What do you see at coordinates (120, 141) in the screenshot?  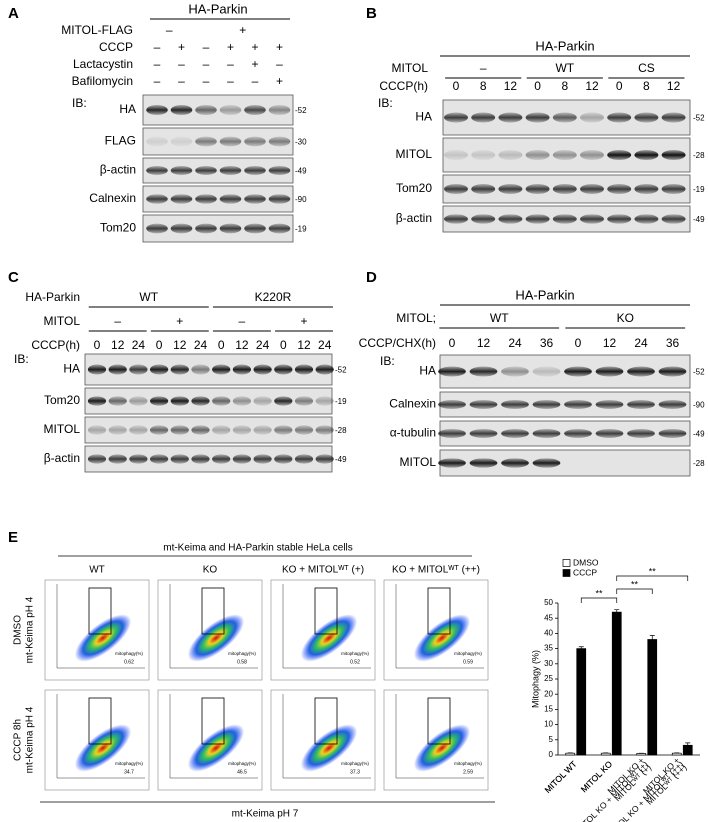 I see `blot-label: FLAG` at bounding box center [120, 141].